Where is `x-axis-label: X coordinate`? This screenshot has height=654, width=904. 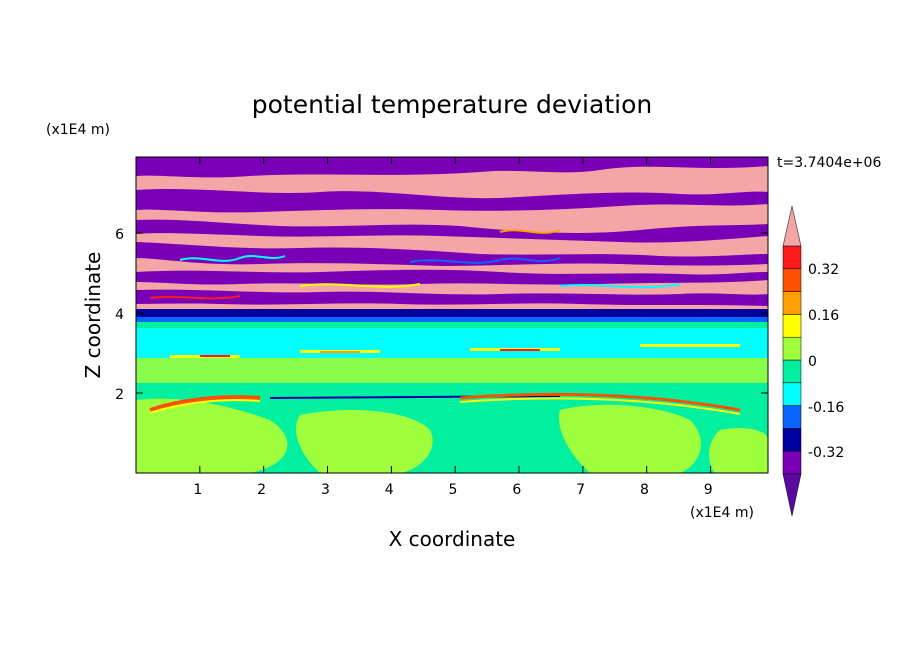 x-axis-label: X coordinate is located at coordinates (452, 539).